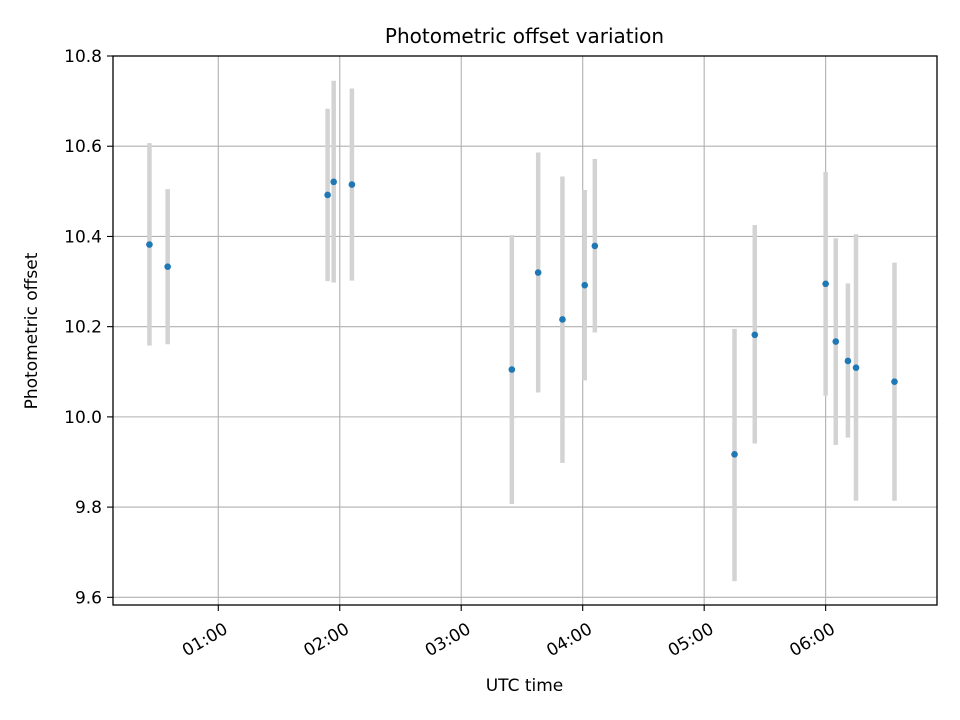 The width and height of the screenshot is (960, 720). I want to click on x-tick-label: 06:00, so click(812, 640).